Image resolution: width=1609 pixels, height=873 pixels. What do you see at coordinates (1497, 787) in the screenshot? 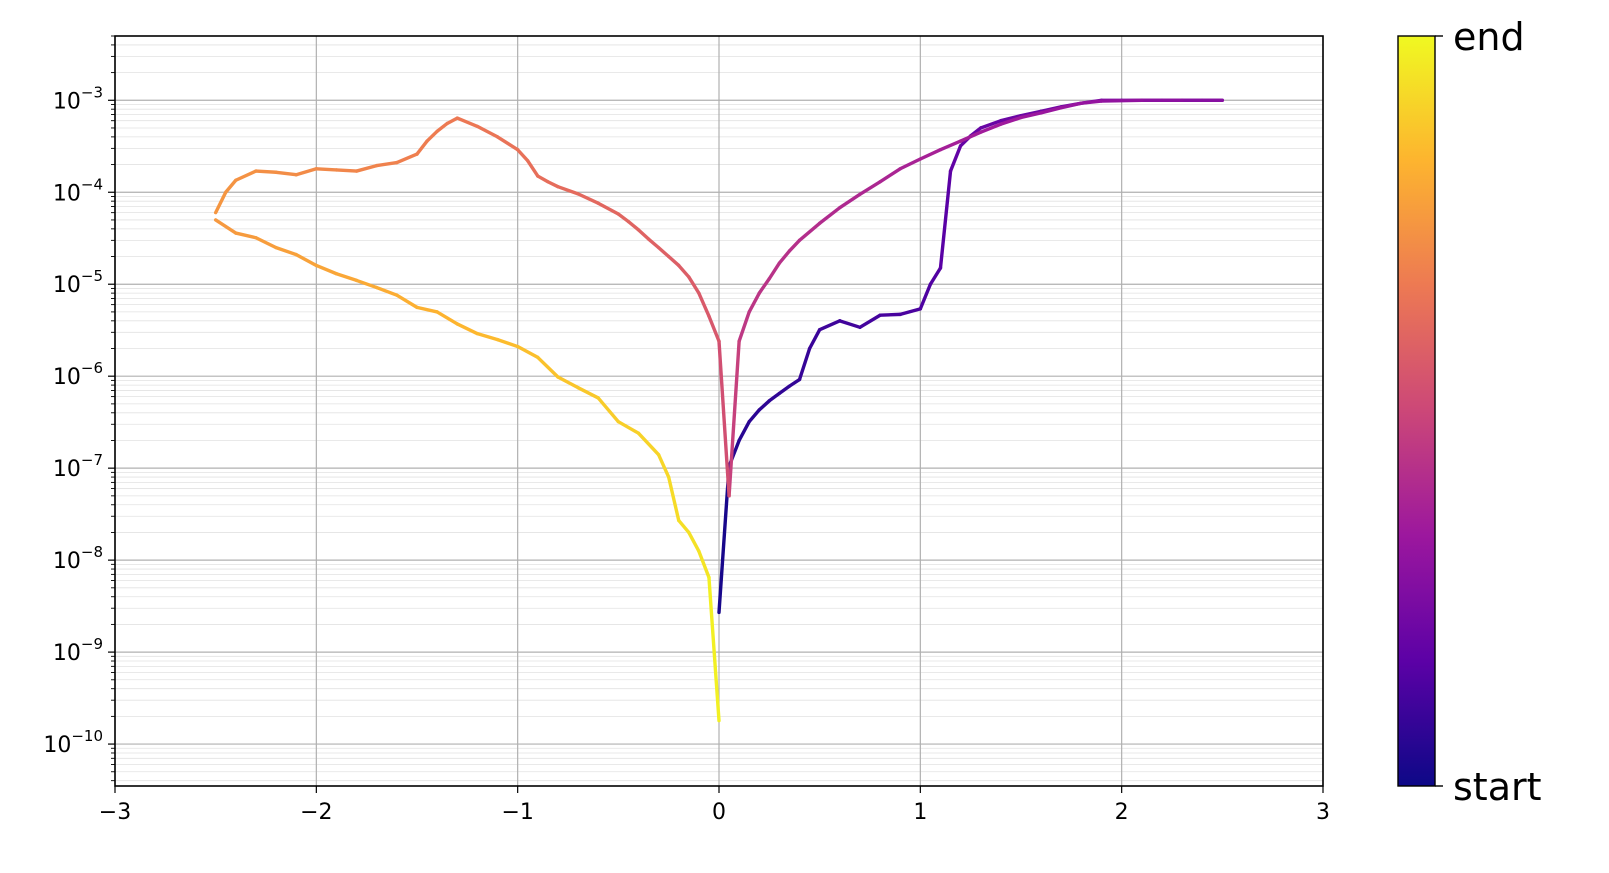
I see `colorbar-start-label: start` at bounding box center [1497, 787].